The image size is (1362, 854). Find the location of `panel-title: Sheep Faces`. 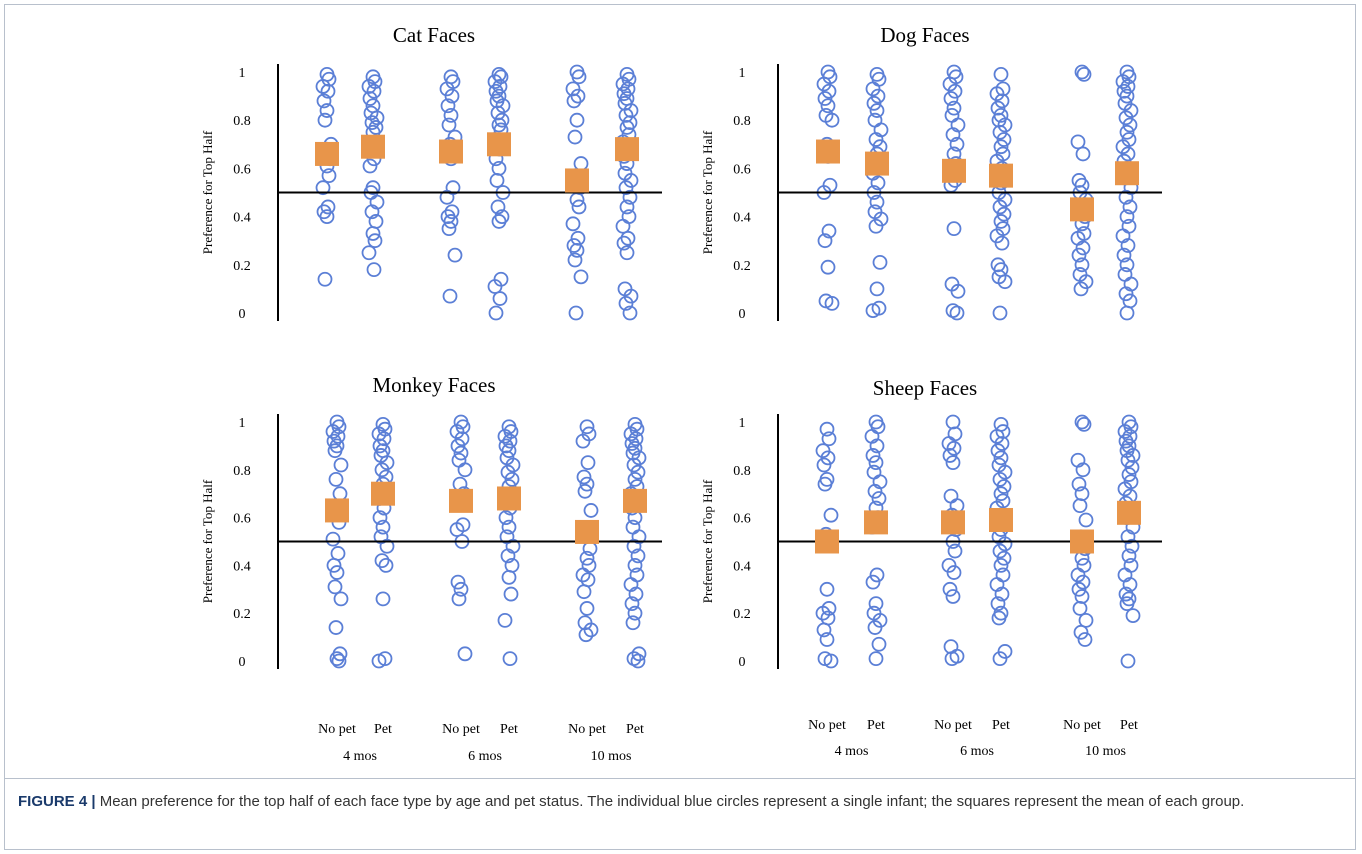

panel-title: Sheep Faces is located at coordinates (925, 388).